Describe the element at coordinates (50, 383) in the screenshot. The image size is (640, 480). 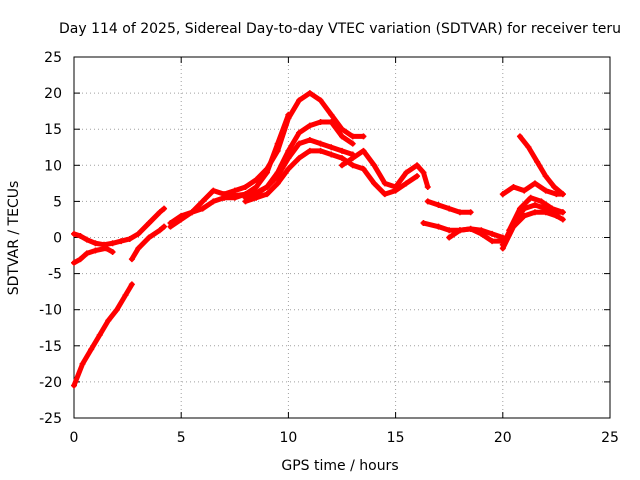
I see `y-tick-label: -20` at that location.